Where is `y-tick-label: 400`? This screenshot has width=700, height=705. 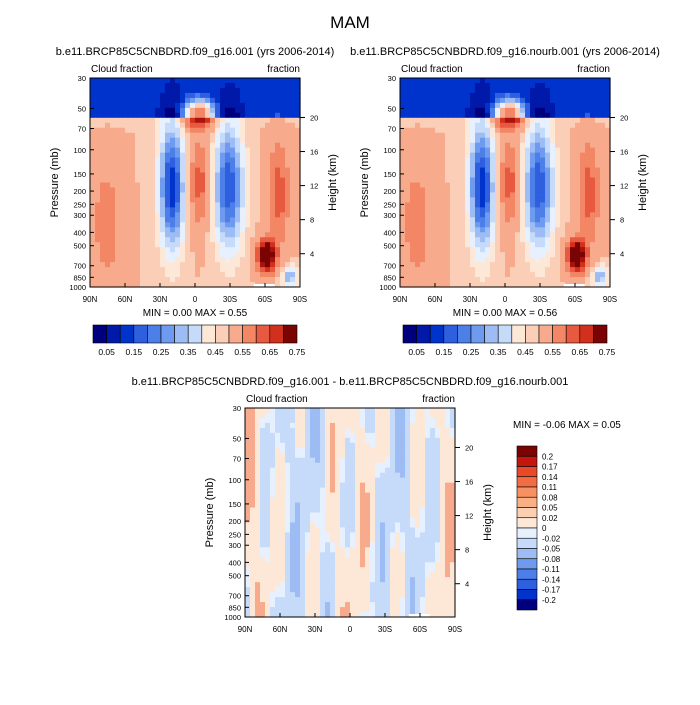
y-tick-label: 400 is located at coordinates (79, 232).